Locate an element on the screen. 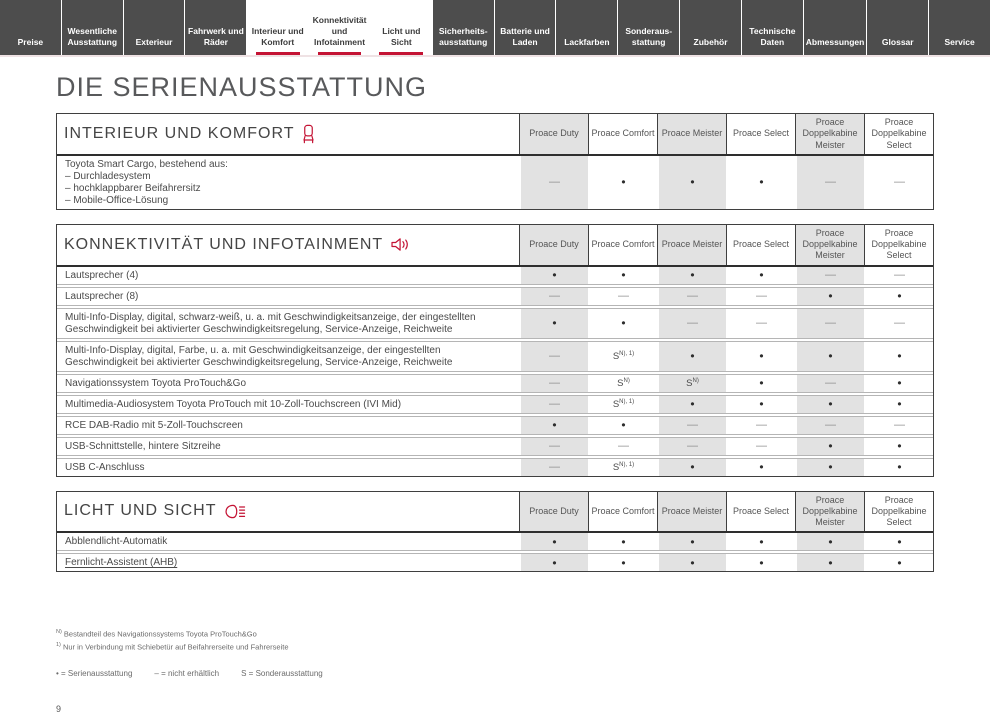 Image resolution: width=990 pixels, height=714 pixels. feature-name: Fernlicht-Assistent (AHB) is located at coordinates (121, 563).